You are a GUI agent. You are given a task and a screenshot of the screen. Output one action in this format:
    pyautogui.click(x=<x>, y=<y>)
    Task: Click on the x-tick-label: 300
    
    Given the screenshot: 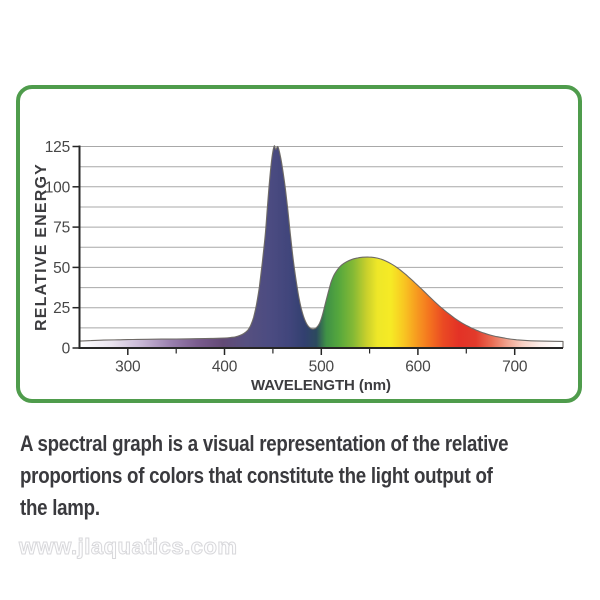 What is the action you would take?
    pyautogui.click(x=128, y=367)
    